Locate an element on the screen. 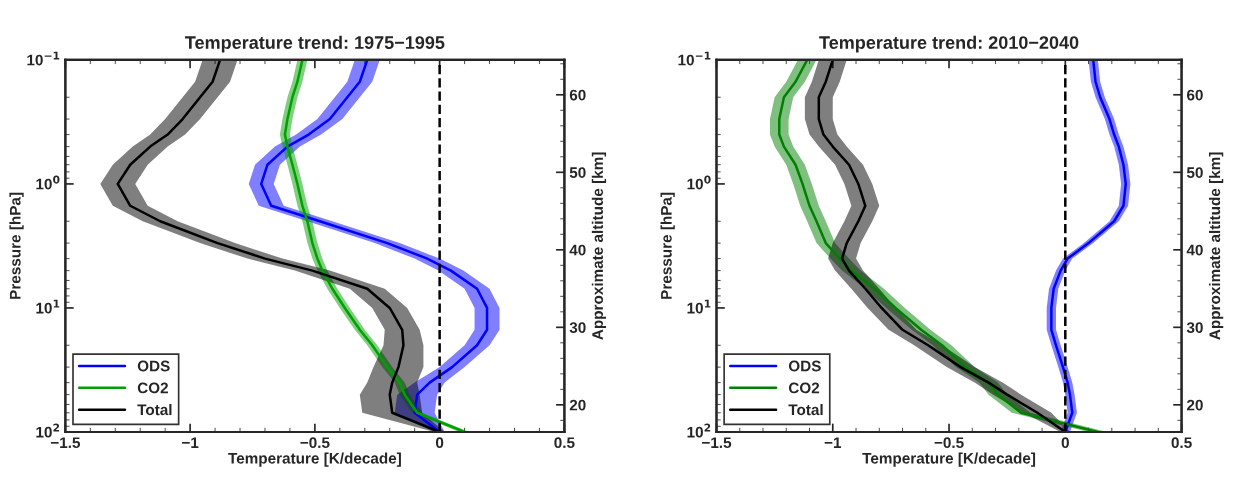 The image size is (1257, 487). chart-title: Temperature trend: 2010−2040 is located at coordinates (949, 44).